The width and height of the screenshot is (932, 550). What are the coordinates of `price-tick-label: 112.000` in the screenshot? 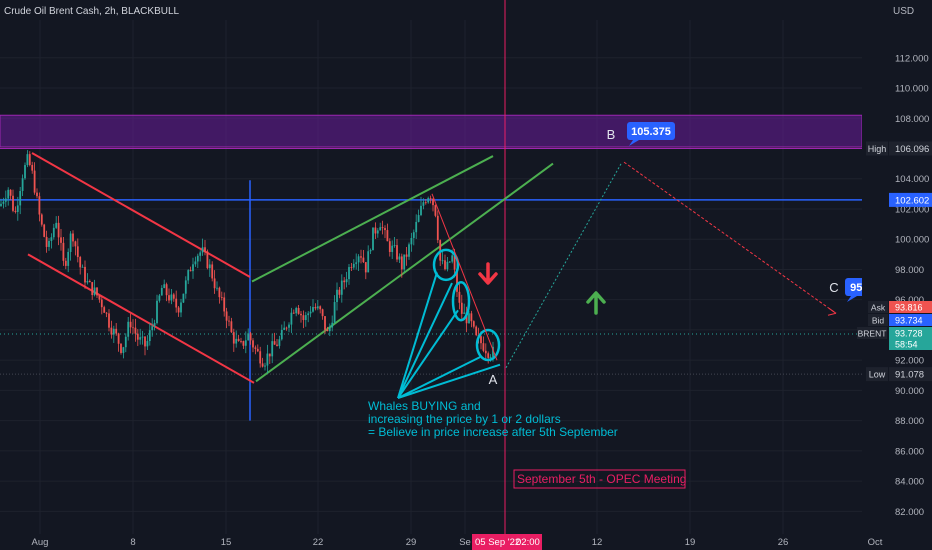 It's located at (912, 58).